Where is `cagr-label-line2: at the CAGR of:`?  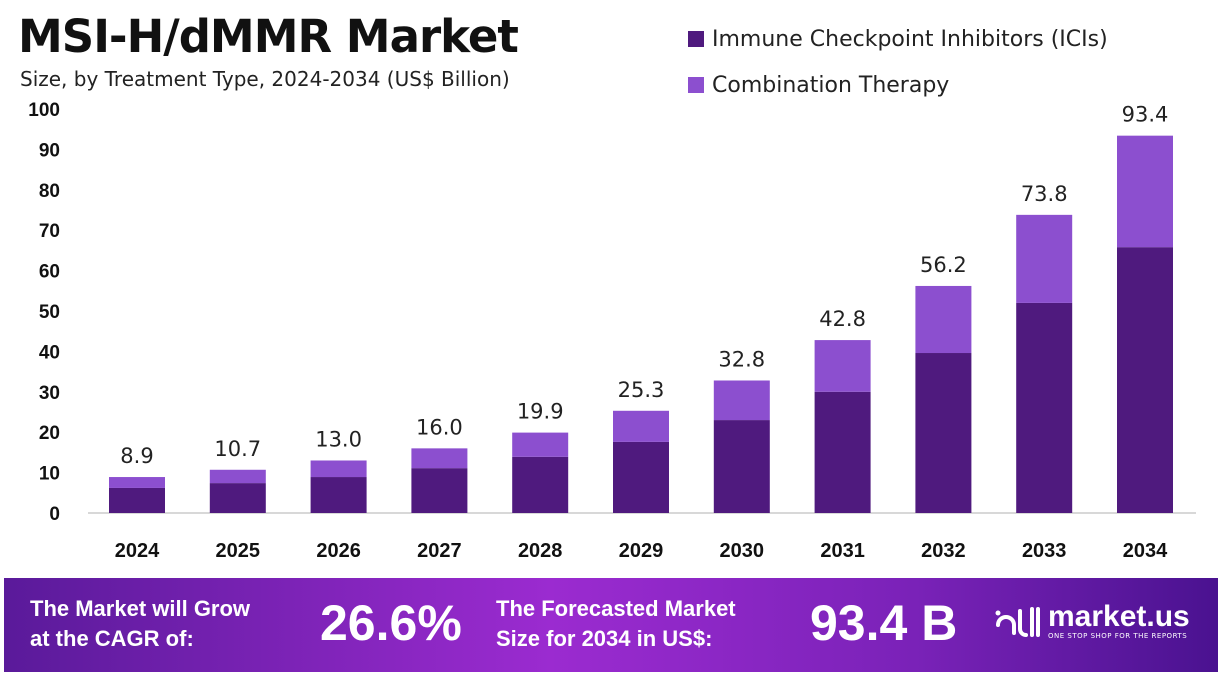
cagr-label-line2: at the CAGR of: is located at coordinates (112, 638).